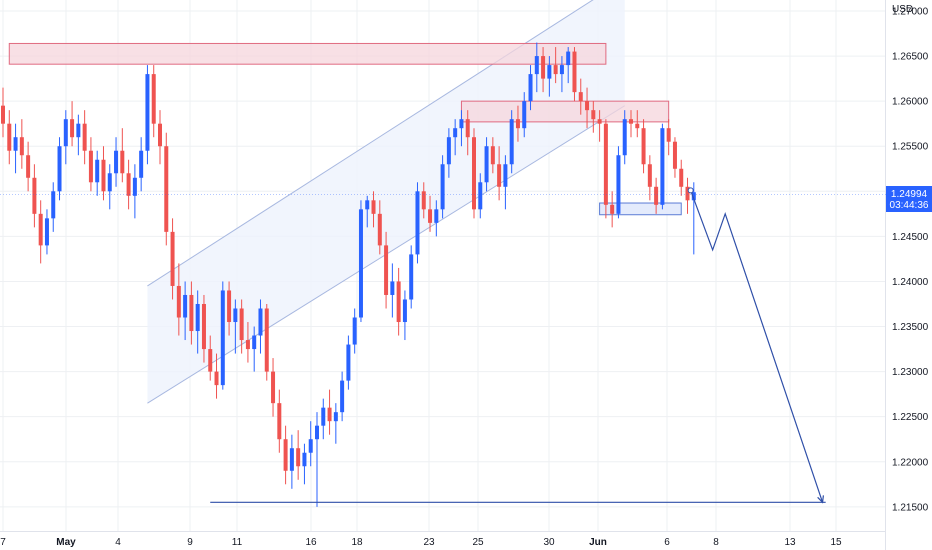 Image resolution: width=932 pixels, height=550 pixels. Describe the element at coordinates (790, 542) in the screenshot. I see `x-tick-label: 13` at that location.